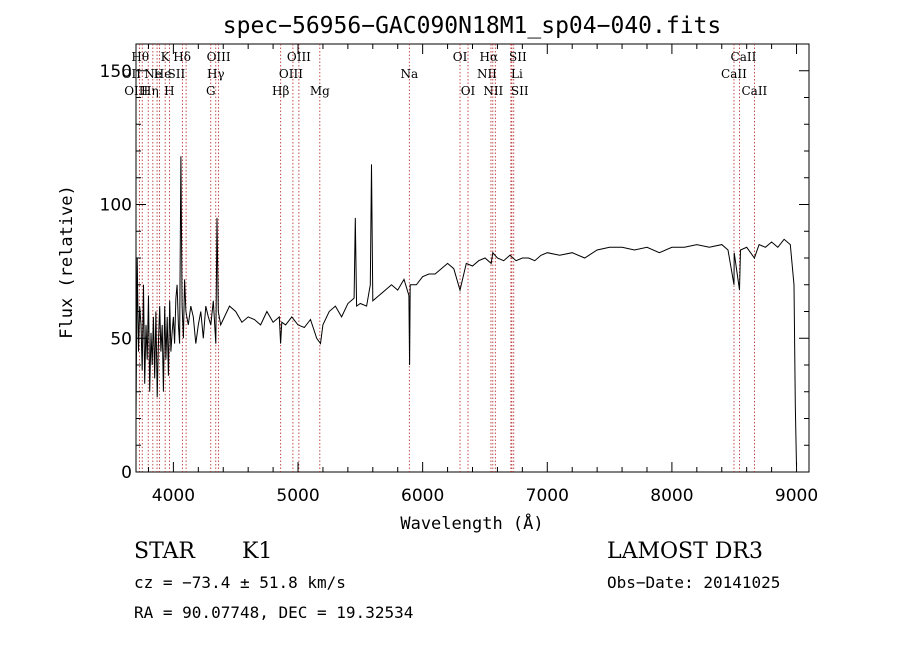  What do you see at coordinates (177, 74) in the screenshot?
I see `line-label-8: SII` at bounding box center [177, 74].